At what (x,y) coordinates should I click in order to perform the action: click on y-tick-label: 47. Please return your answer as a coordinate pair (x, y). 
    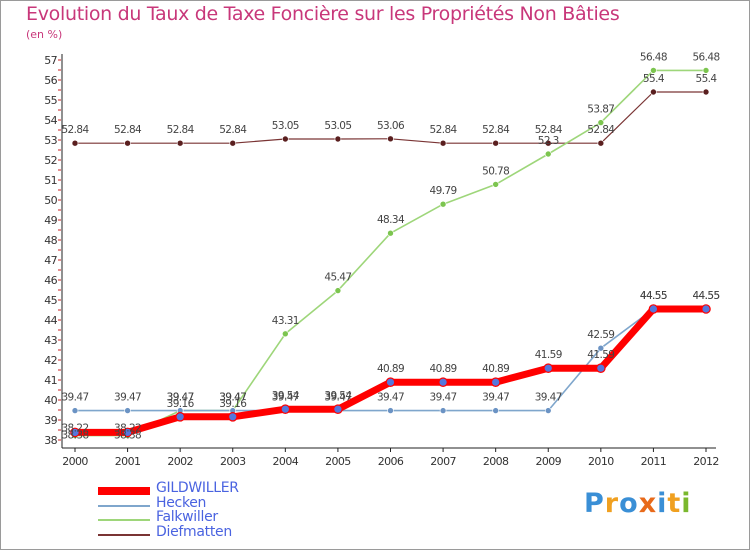
    Looking at the image, I should click on (50, 260).